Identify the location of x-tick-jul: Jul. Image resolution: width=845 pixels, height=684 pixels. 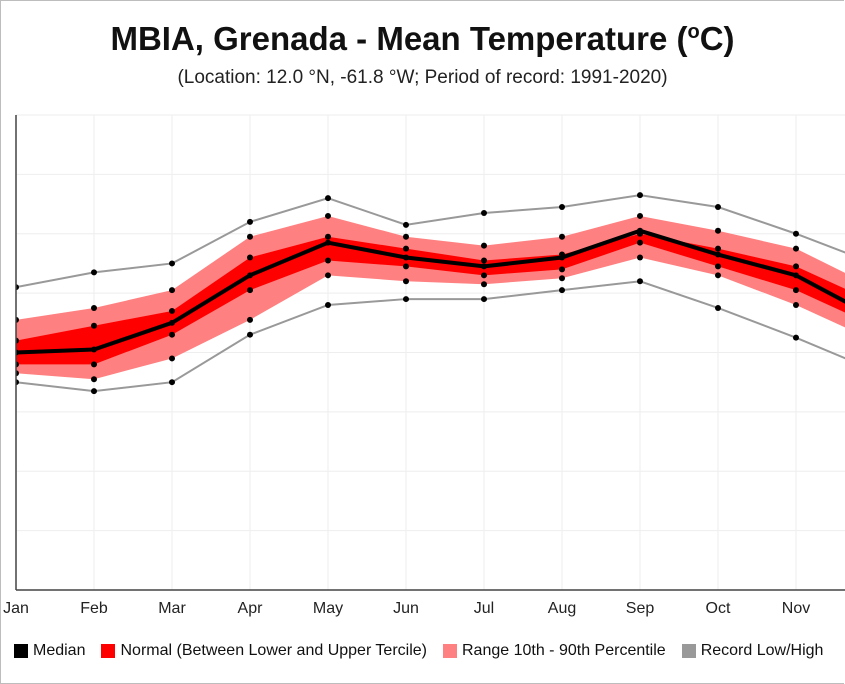
(484, 608).